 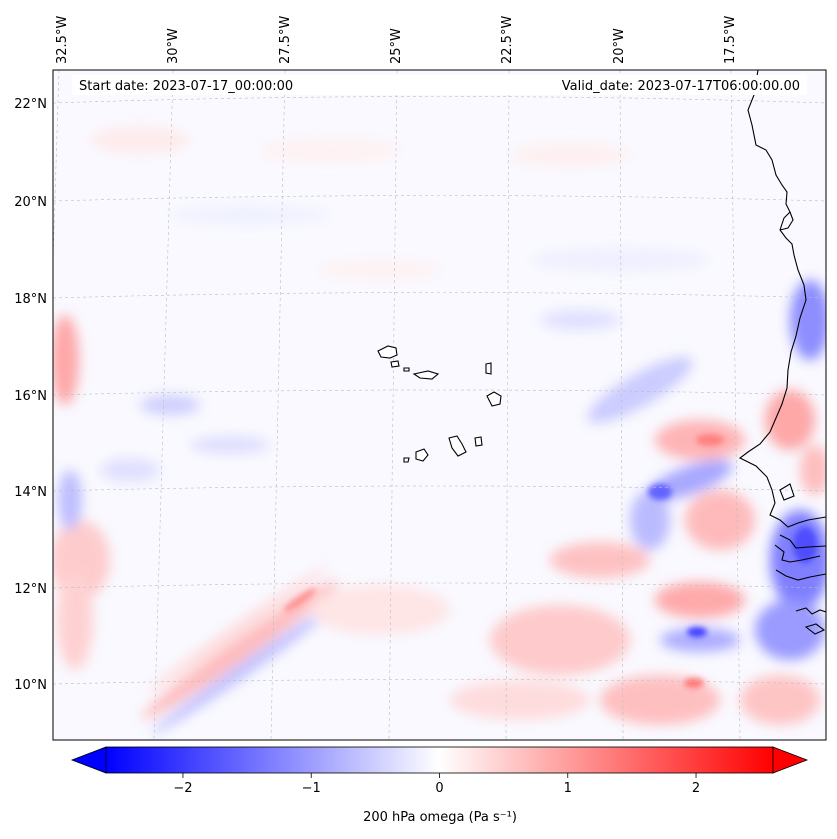 I want to click on colorbar-ticks: −2 −1 0 1 2, so click(x=436, y=784).